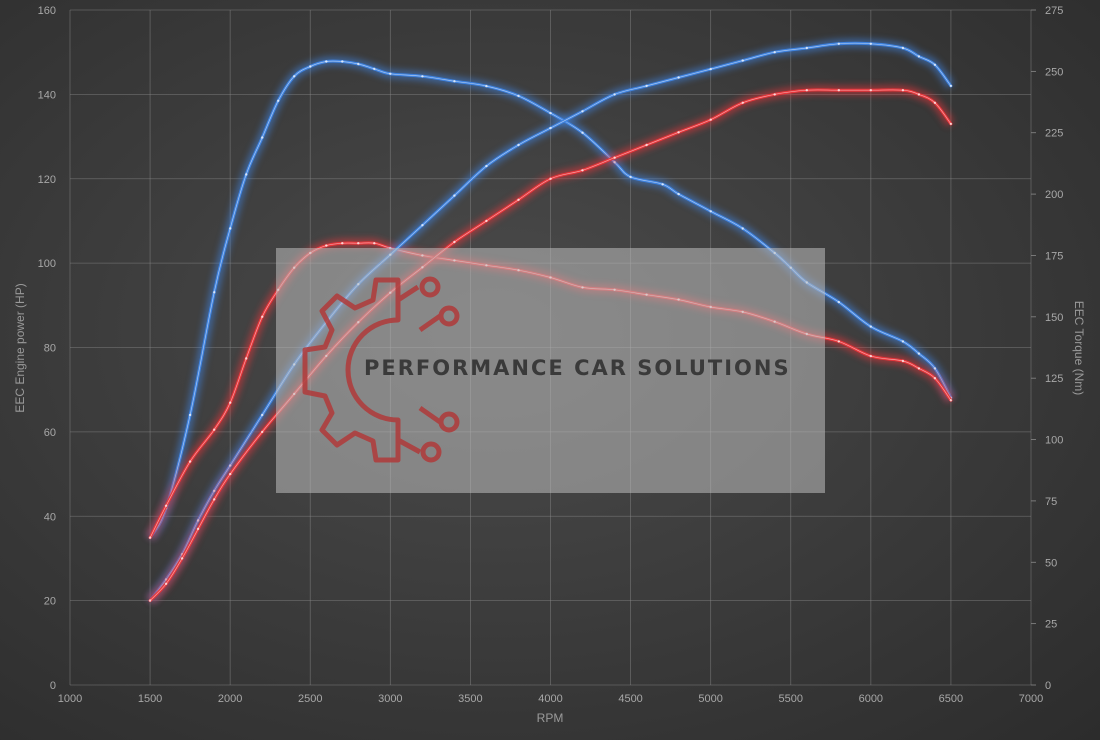  Describe the element at coordinates (871, 699) in the screenshot. I see `x-tick-label: 6000` at that location.